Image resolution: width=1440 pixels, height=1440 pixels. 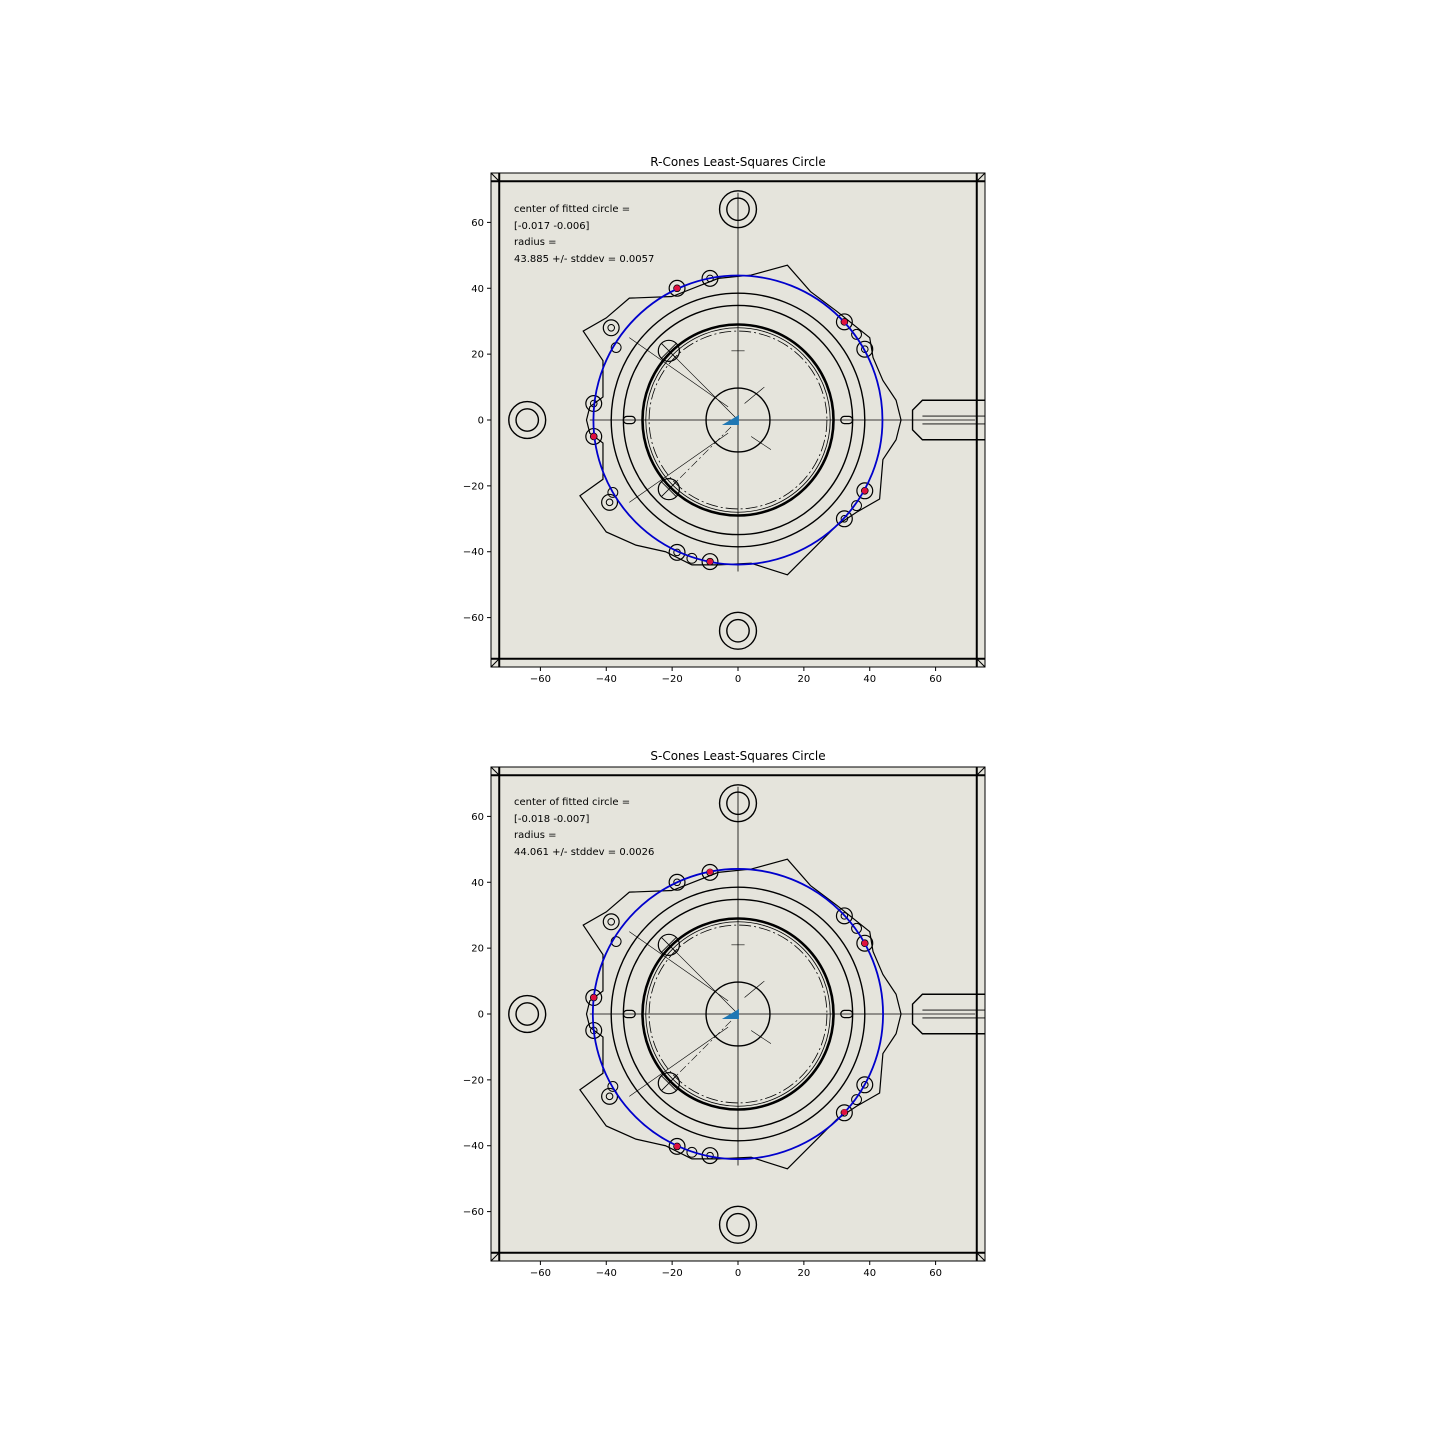 I want to click on bolt-circle, so click(x=738, y=420).